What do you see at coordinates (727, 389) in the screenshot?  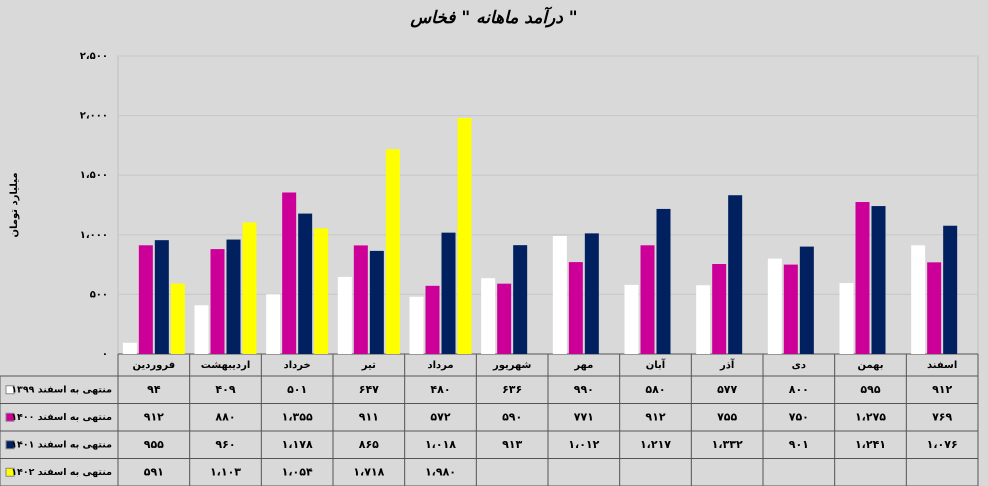 I see `data-label: ۵۷۷` at bounding box center [727, 389].